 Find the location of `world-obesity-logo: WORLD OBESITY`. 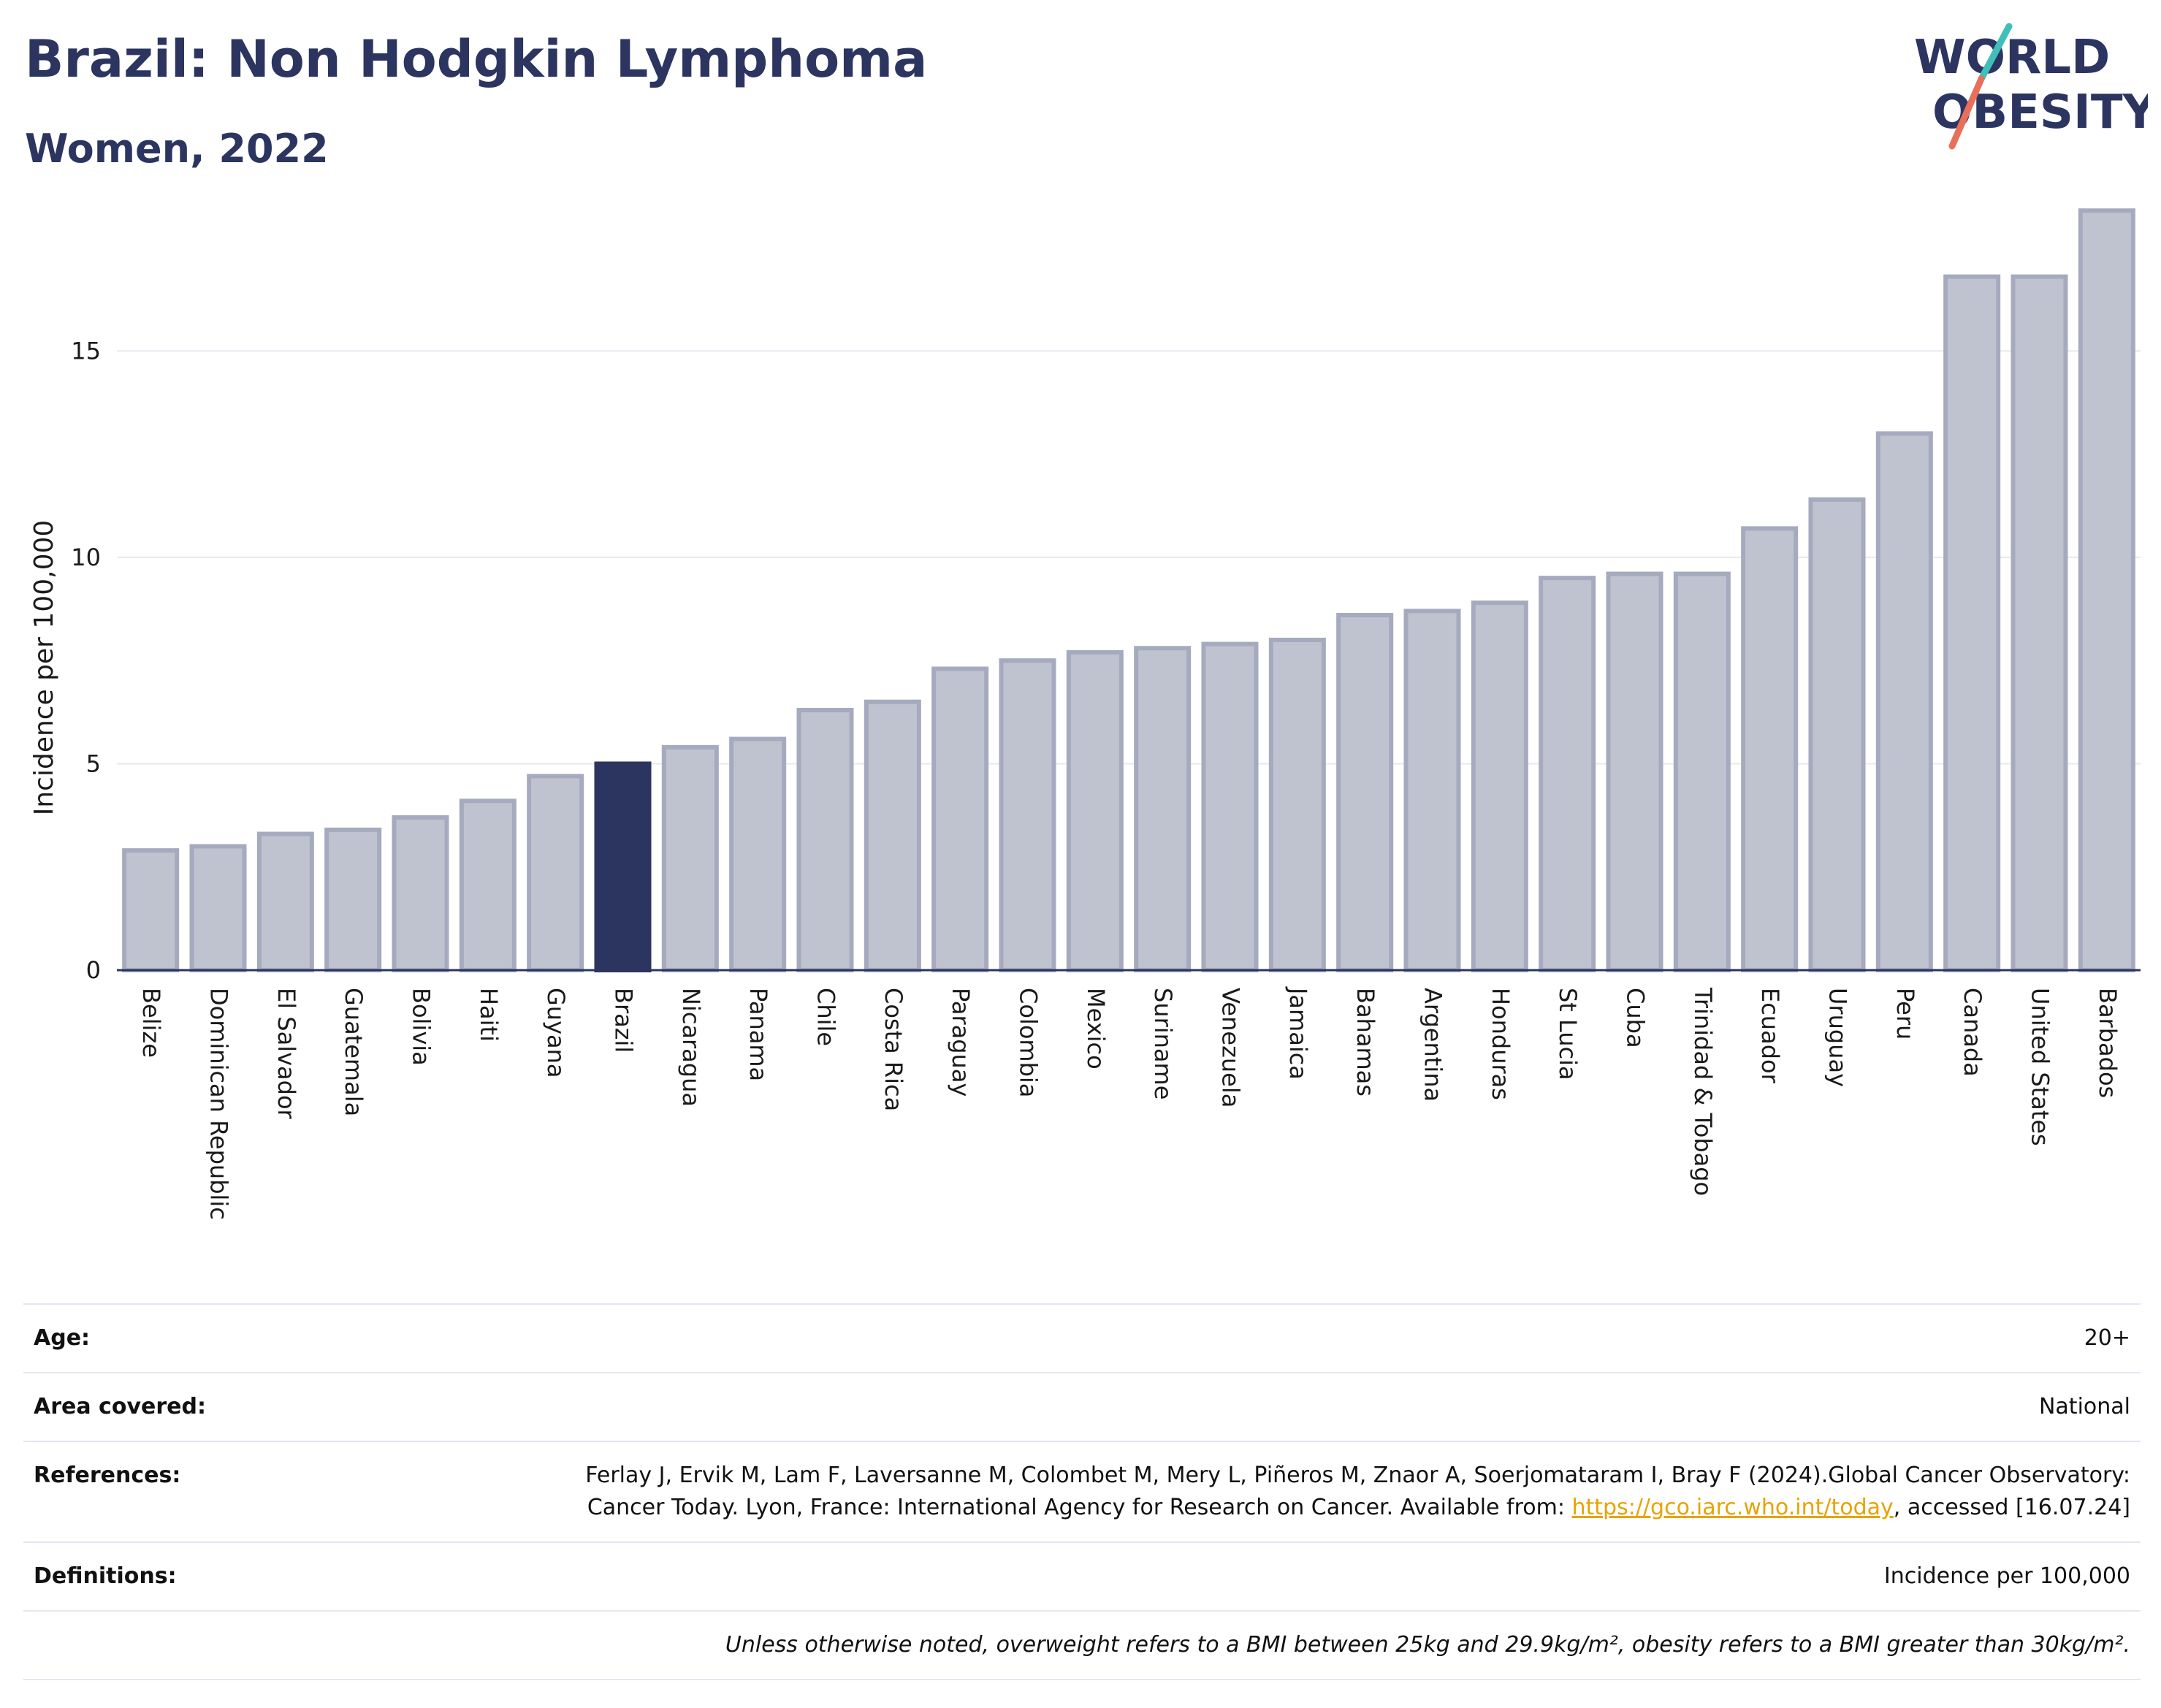

world-obesity-logo: WORLD OBESITY is located at coordinates (2031, 86).